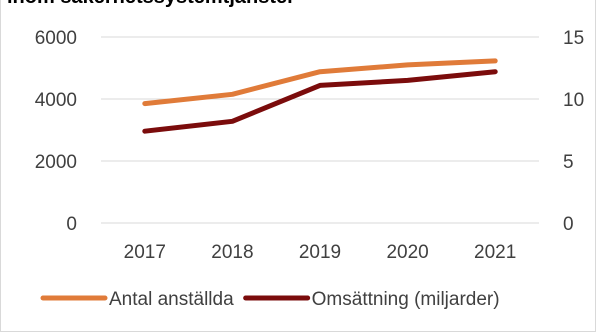 This screenshot has height=332, width=596. I want to click on right-tick-label: 0, so click(568, 224).